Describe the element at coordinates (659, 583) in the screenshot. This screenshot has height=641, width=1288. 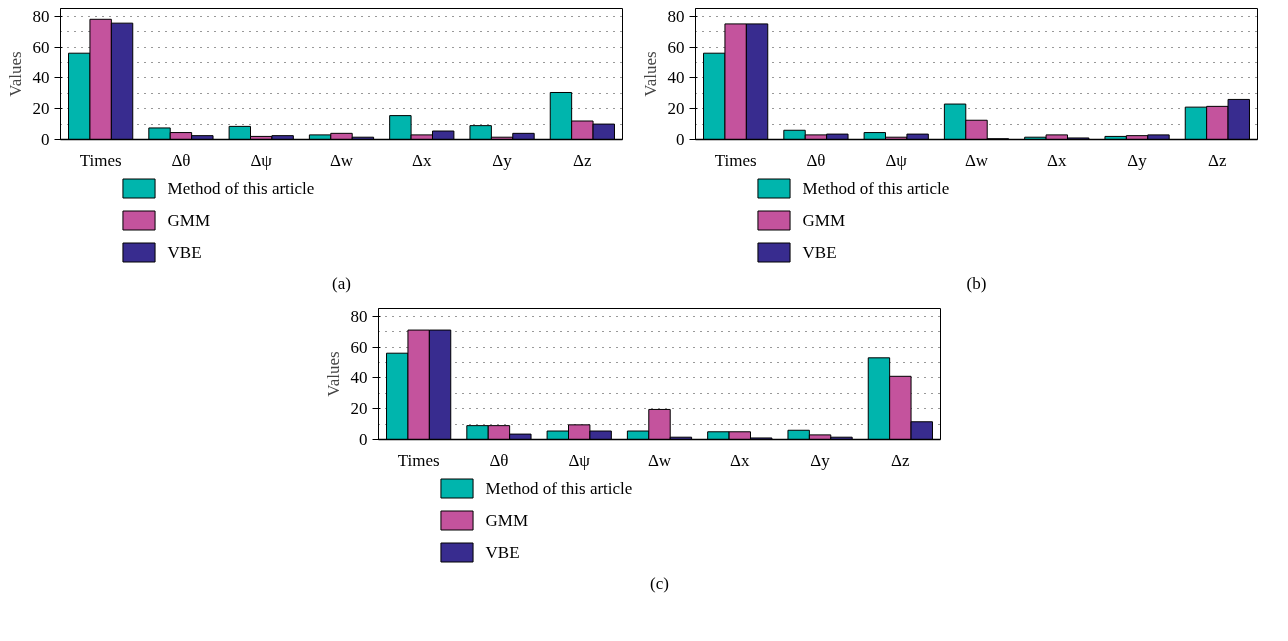
I see `text: (c)` at that location.